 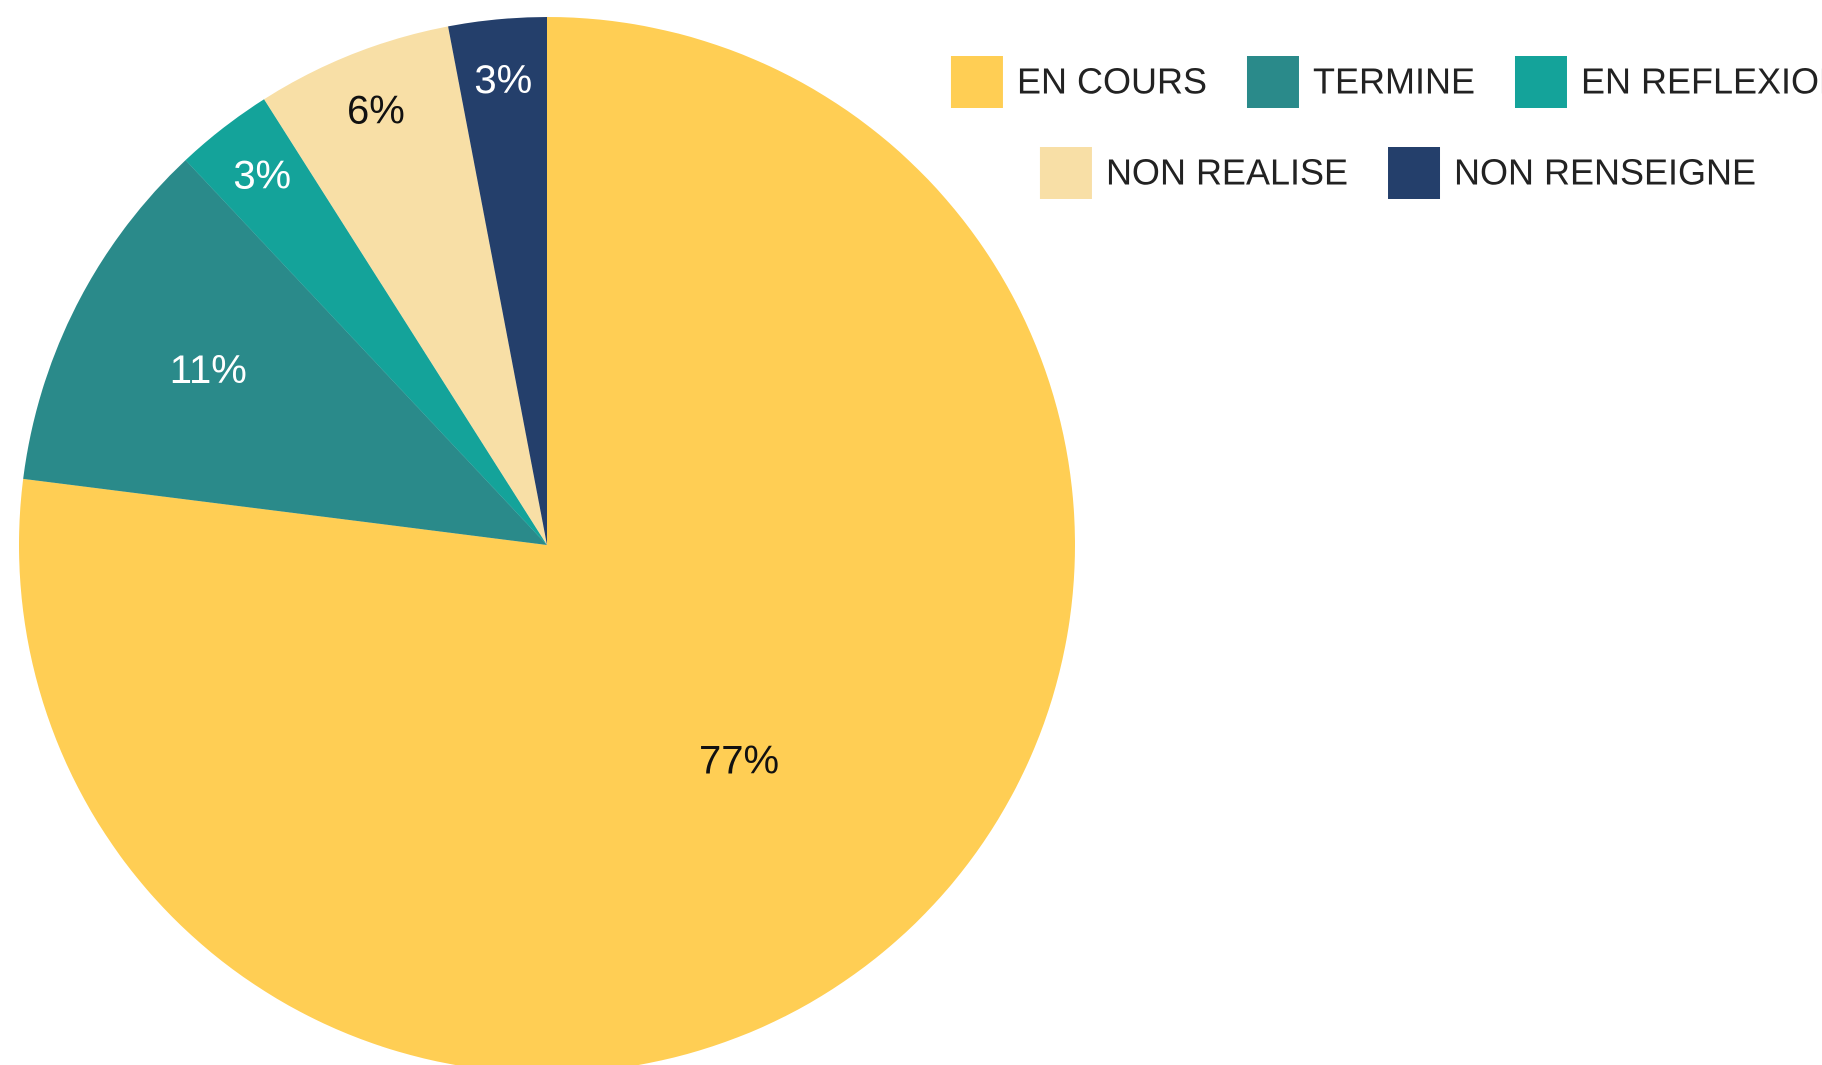 What do you see at coordinates (1227, 172) in the screenshot?
I see `legend-label: NON REALISE` at bounding box center [1227, 172].